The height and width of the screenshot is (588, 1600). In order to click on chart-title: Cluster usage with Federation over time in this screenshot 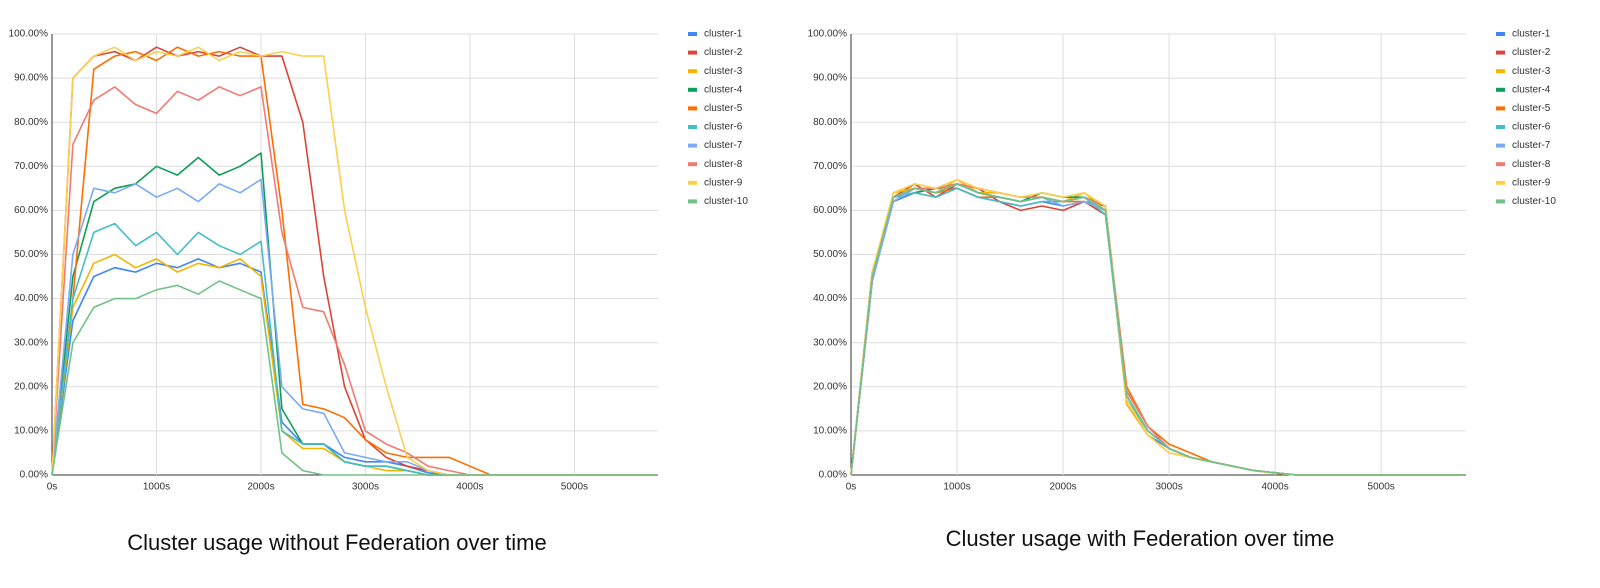, I will do `click(1140, 538)`.